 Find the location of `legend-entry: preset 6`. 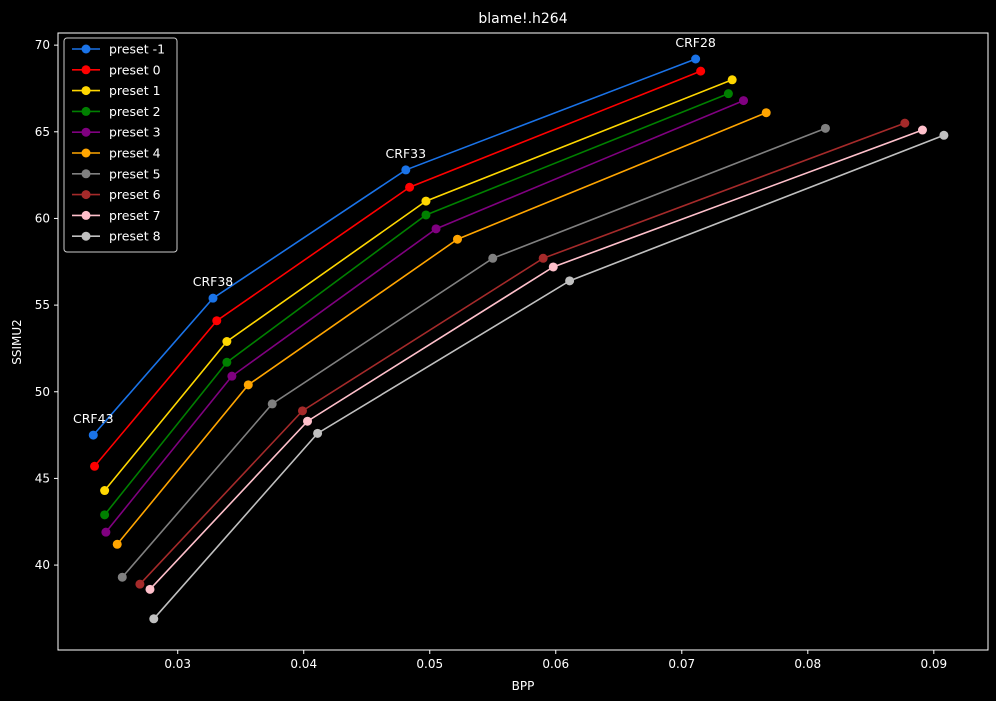

legend-entry: preset 6 is located at coordinates (116, 194).